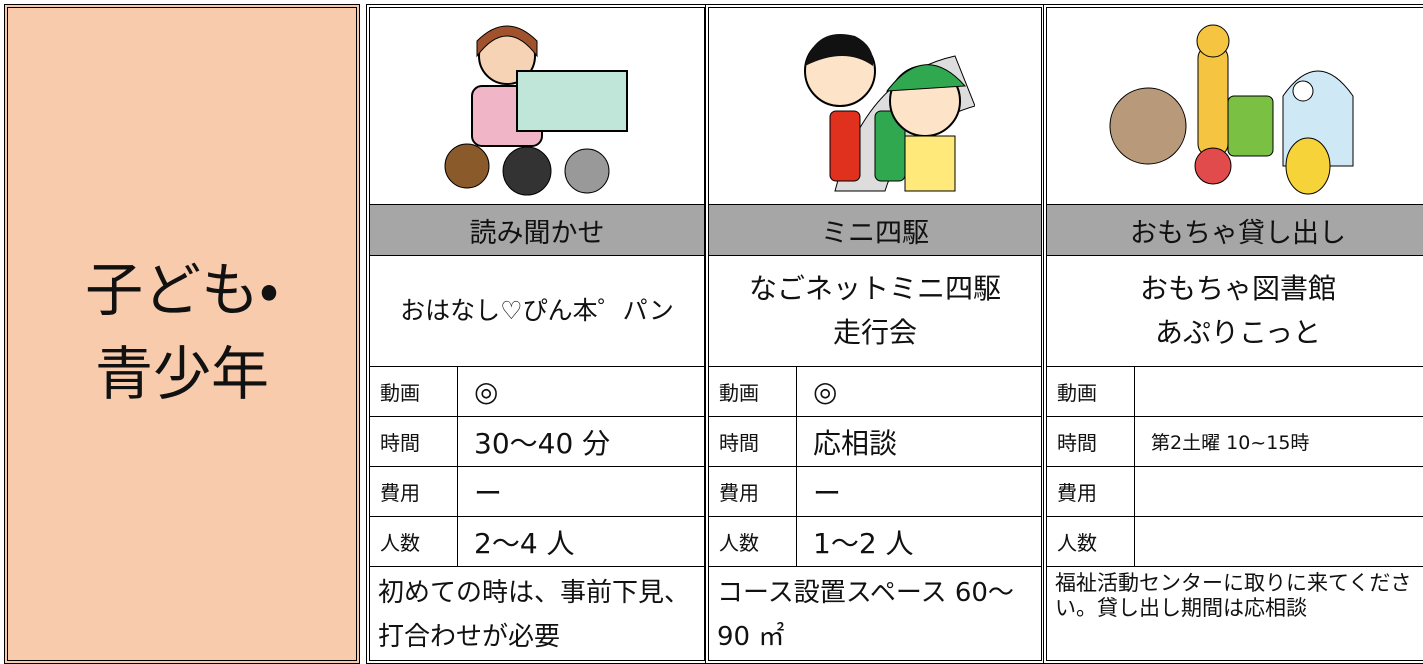 Image resolution: width=1423 pixels, height=664 pixels. Describe the element at coordinates (181, 374) in the screenshot. I see `category-label: 青少年` at that location.